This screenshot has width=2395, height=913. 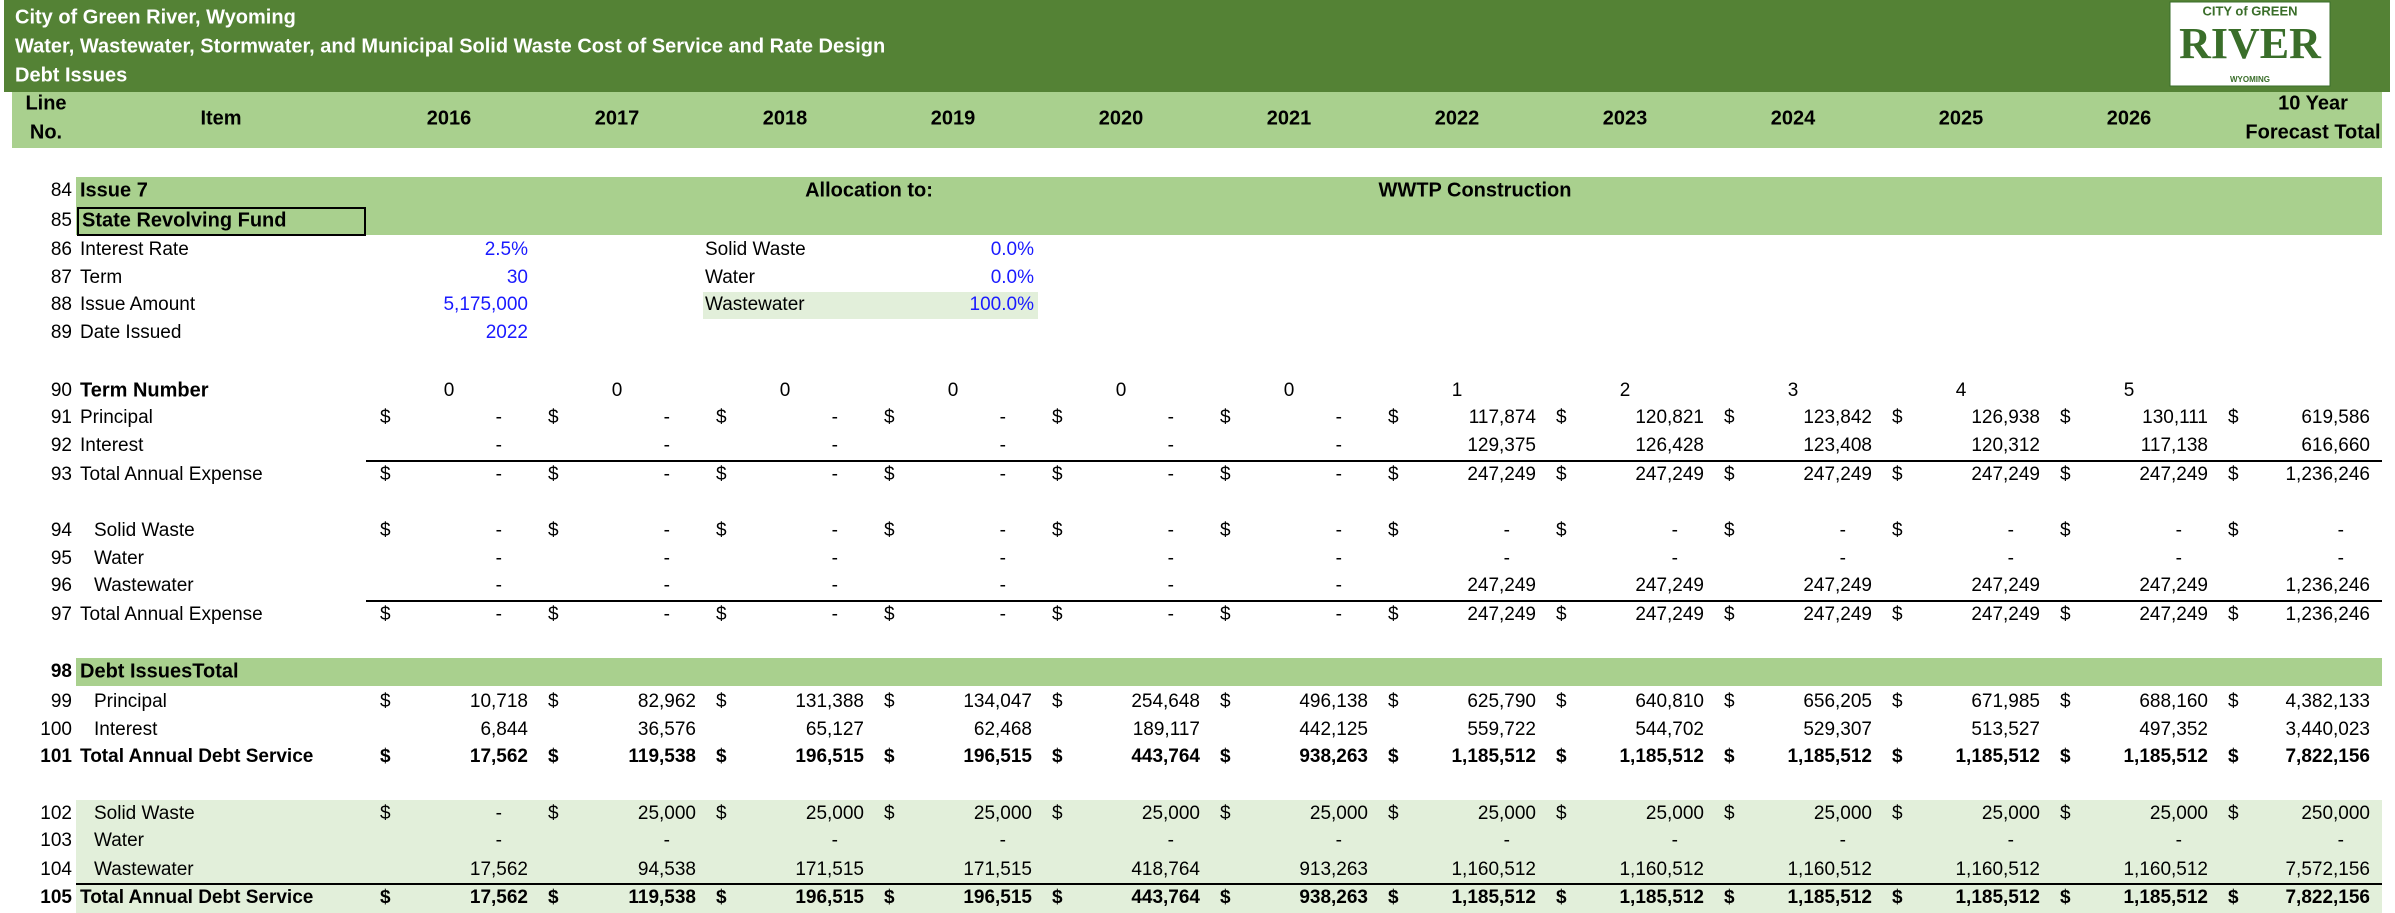 What do you see at coordinates (196, 897) in the screenshot?
I see `row-label: Total Annual Debt Service` at bounding box center [196, 897].